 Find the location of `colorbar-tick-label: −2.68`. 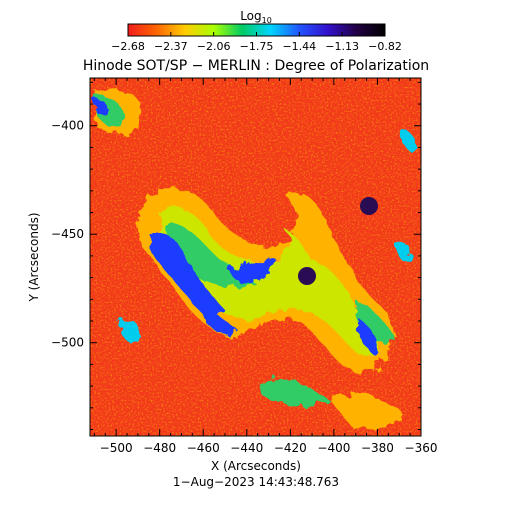

colorbar-tick-label: −2.68 is located at coordinates (128, 46).